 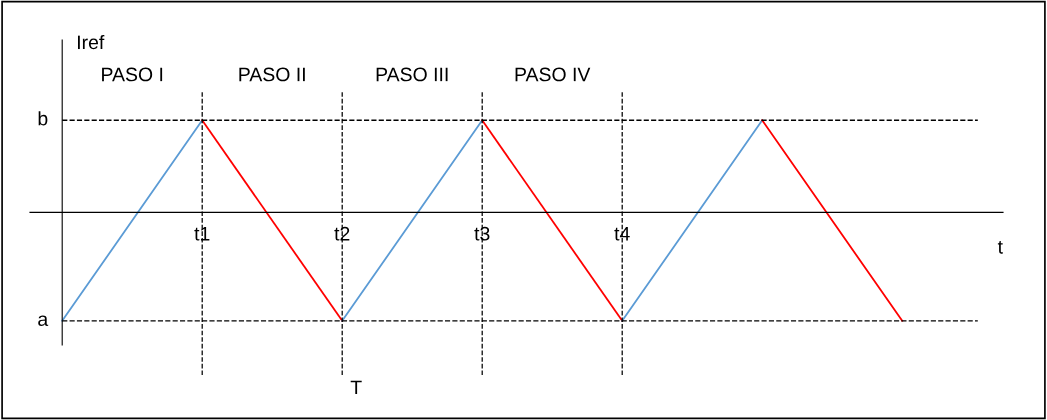 I want to click on text: PASO I, so click(x=132, y=74).